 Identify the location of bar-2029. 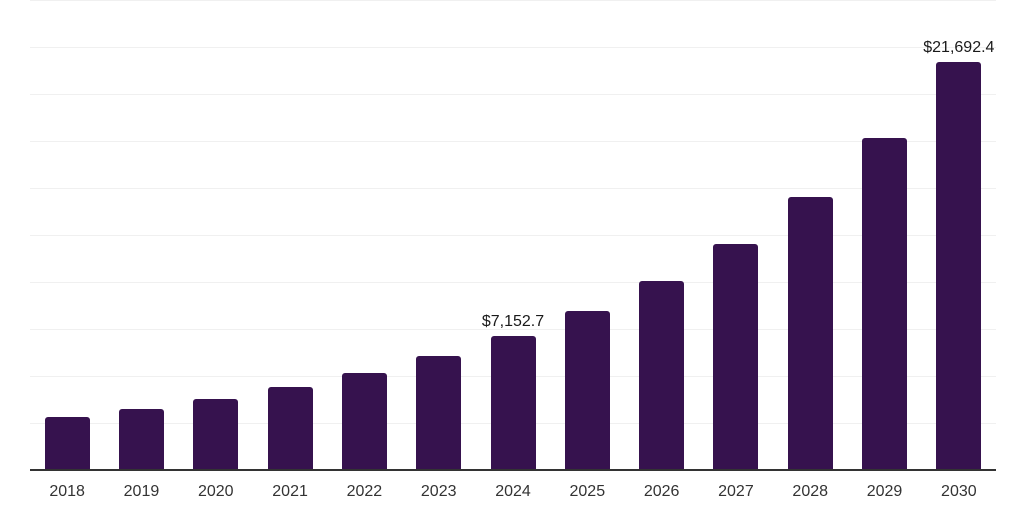
(885, 304).